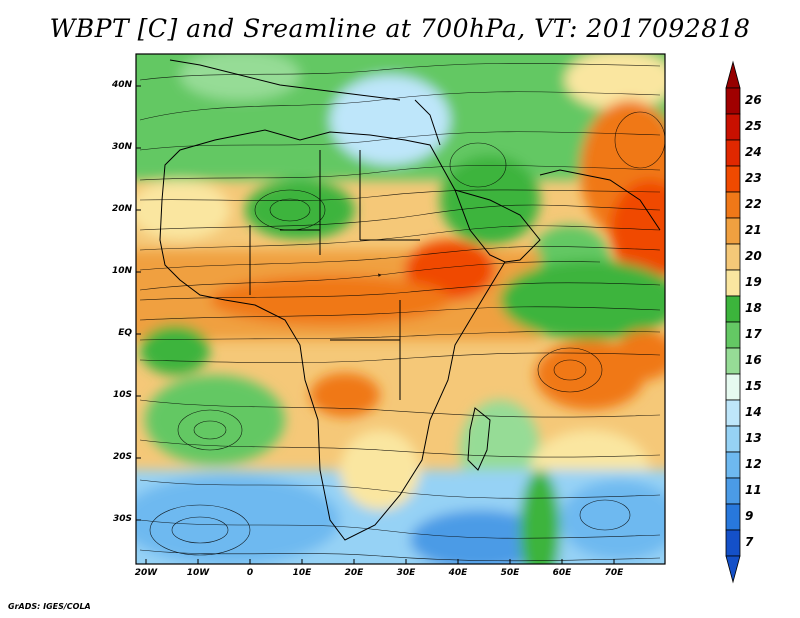 The width and height of the screenshot is (800, 618). What do you see at coordinates (302, 573) in the screenshot?
I see `lon-label: 10E` at bounding box center [302, 573].